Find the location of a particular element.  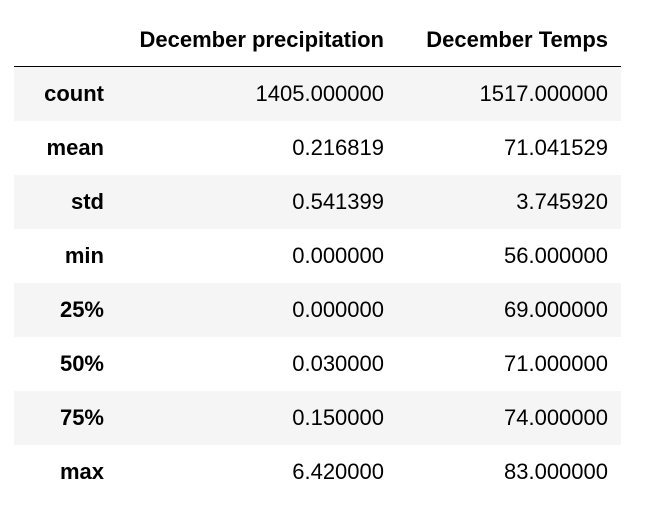

temps-cell: 1517.000000 is located at coordinates (543, 93).